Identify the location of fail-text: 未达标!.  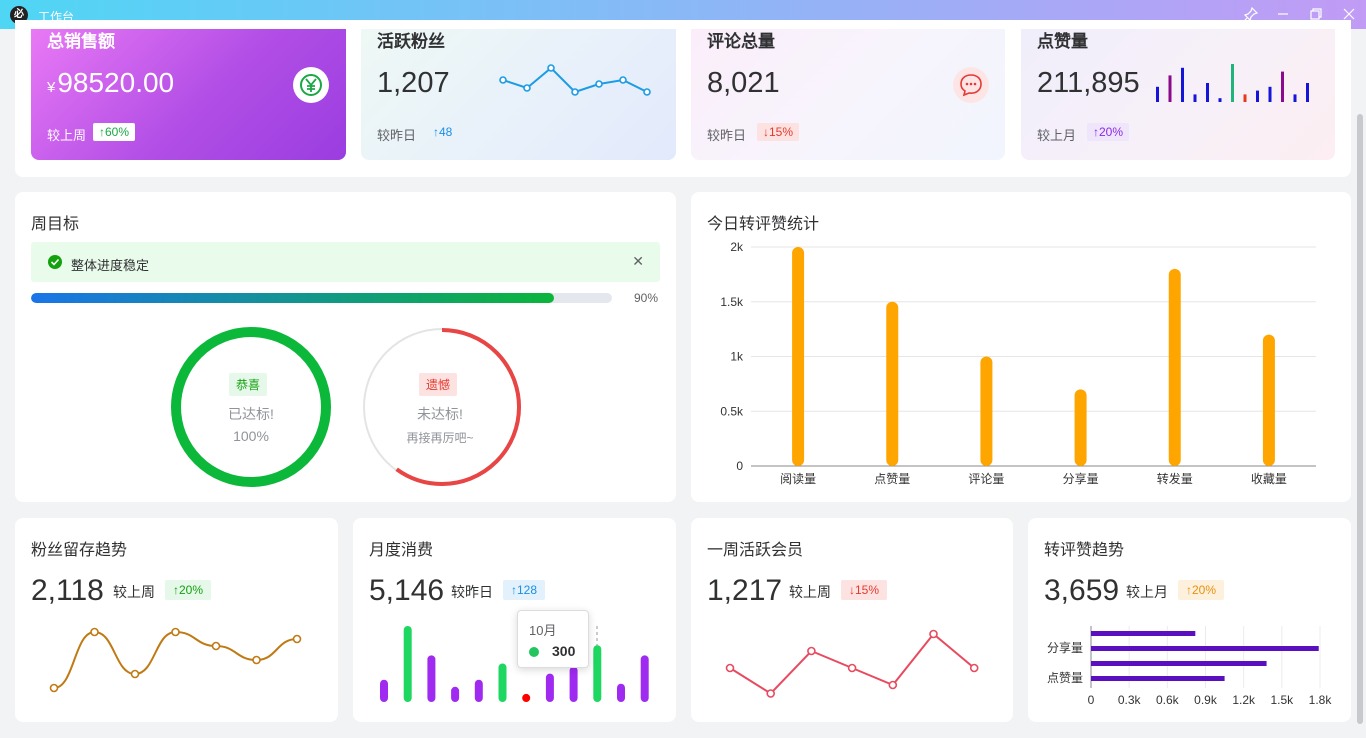
(440, 414).